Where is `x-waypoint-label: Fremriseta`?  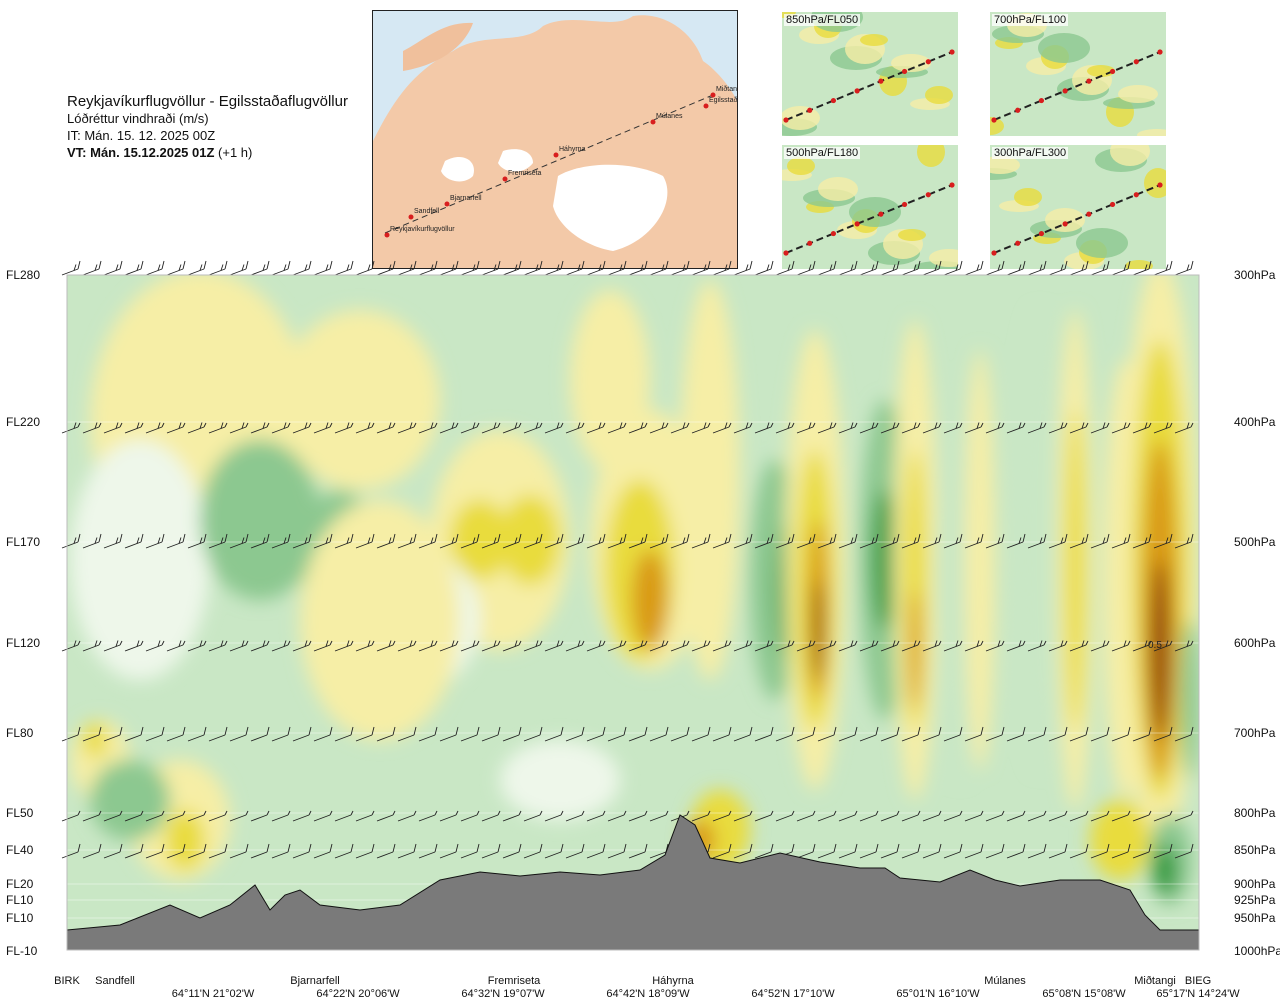
x-waypoint-label: Fremriseta is located at coordinates (514, 981).